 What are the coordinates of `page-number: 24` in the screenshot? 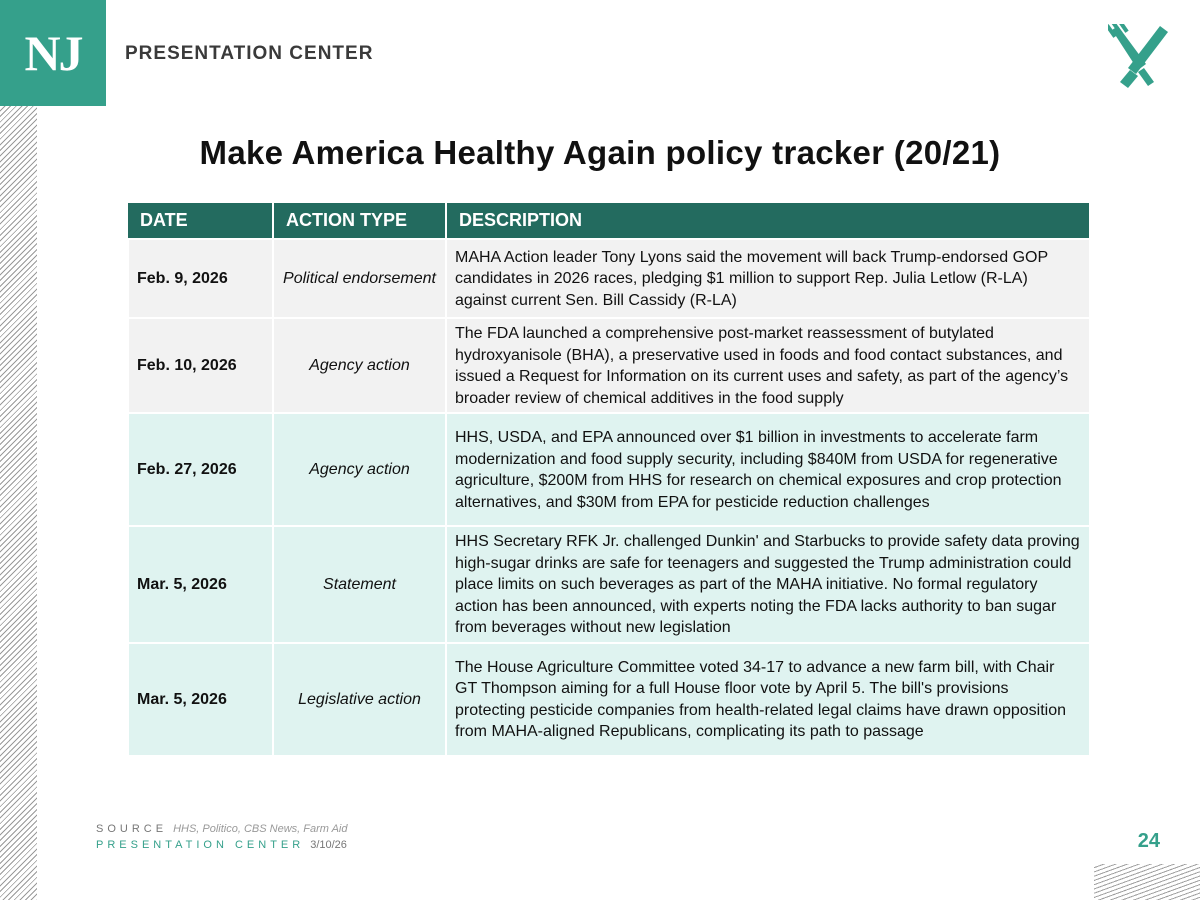 It's located at (1148, 841).